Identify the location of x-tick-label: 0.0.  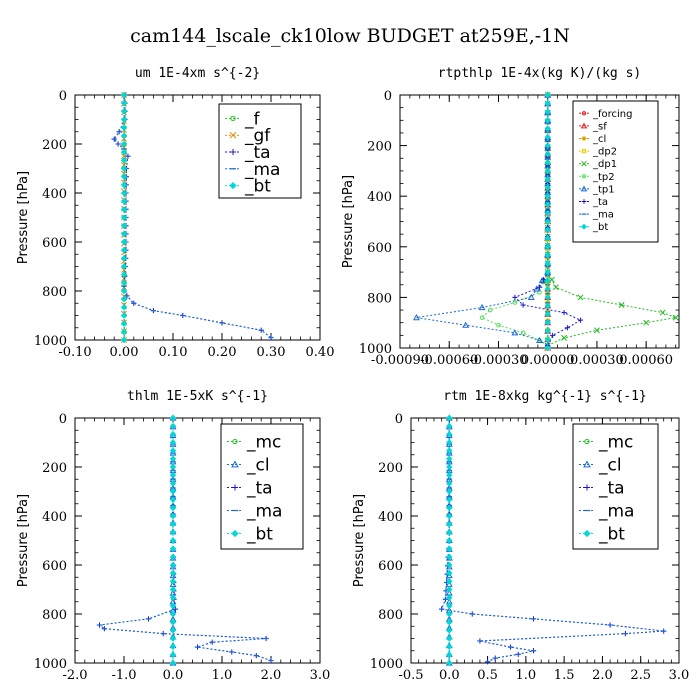
(449, 675).